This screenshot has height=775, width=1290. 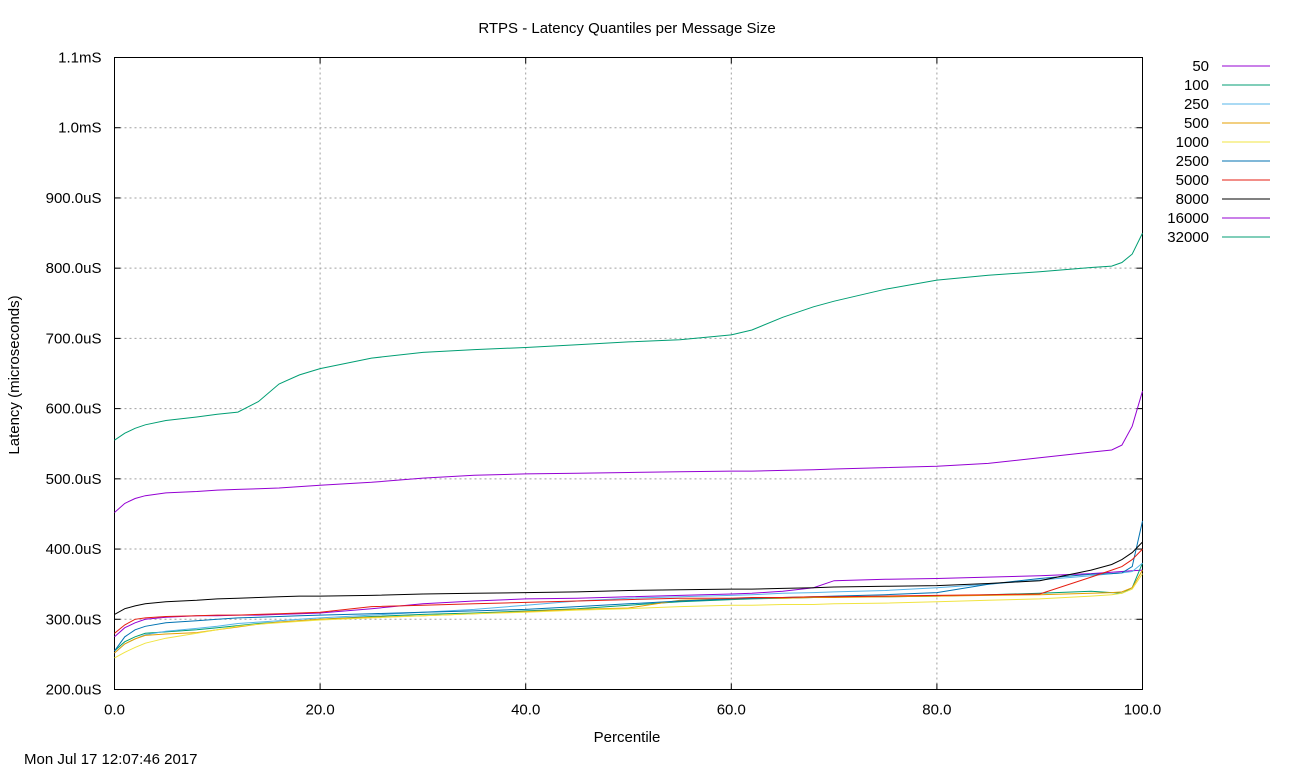 I want to click on legend-label-32000: 32000, so click(x=1188, y=237).